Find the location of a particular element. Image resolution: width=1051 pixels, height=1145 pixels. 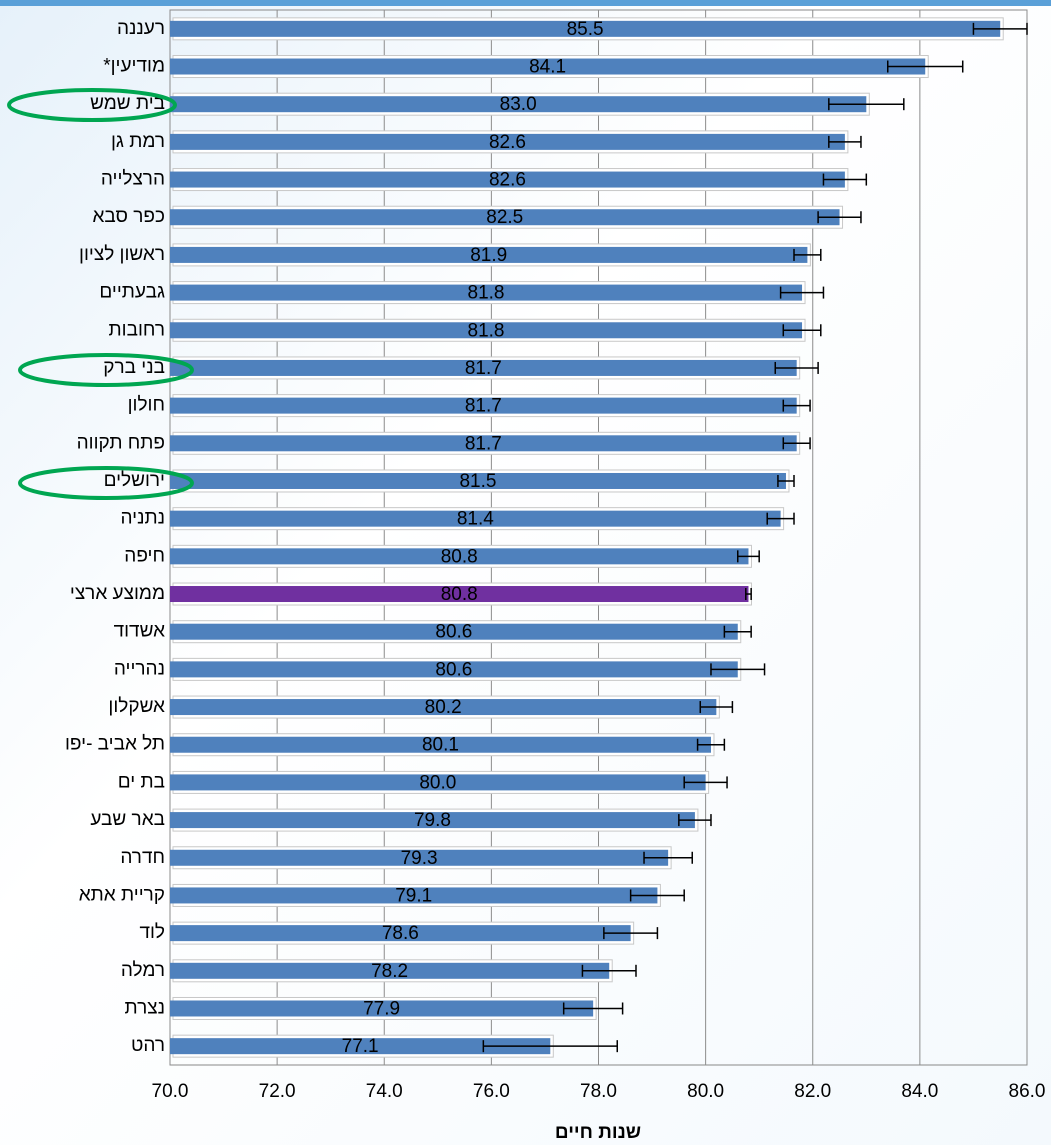

value-label: 80.2 is located at coordinates (443, 707).